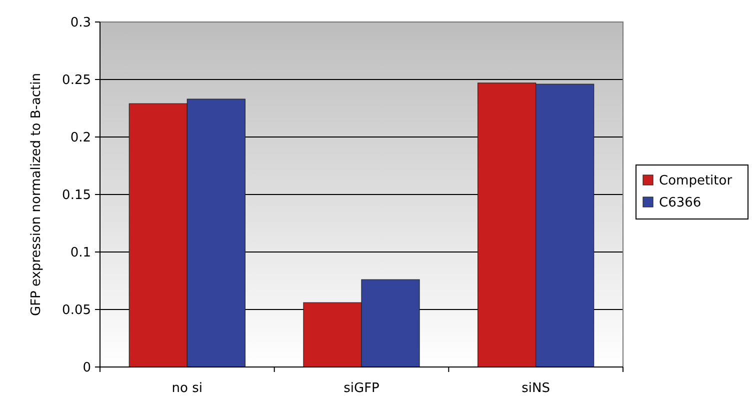 This screenshot has height=400, width=753. What do you see at coordinates (86, 368) in the screenshot?
I see `y-tick-label: 0` at bounding box center [86, 368].